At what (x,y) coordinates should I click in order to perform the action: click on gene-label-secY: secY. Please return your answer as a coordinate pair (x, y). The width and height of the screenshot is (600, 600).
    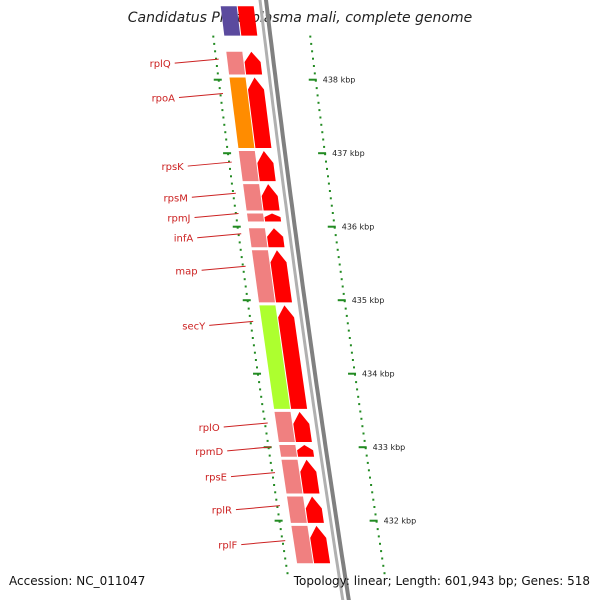
    Looking at the image, I should click on (194, 326).